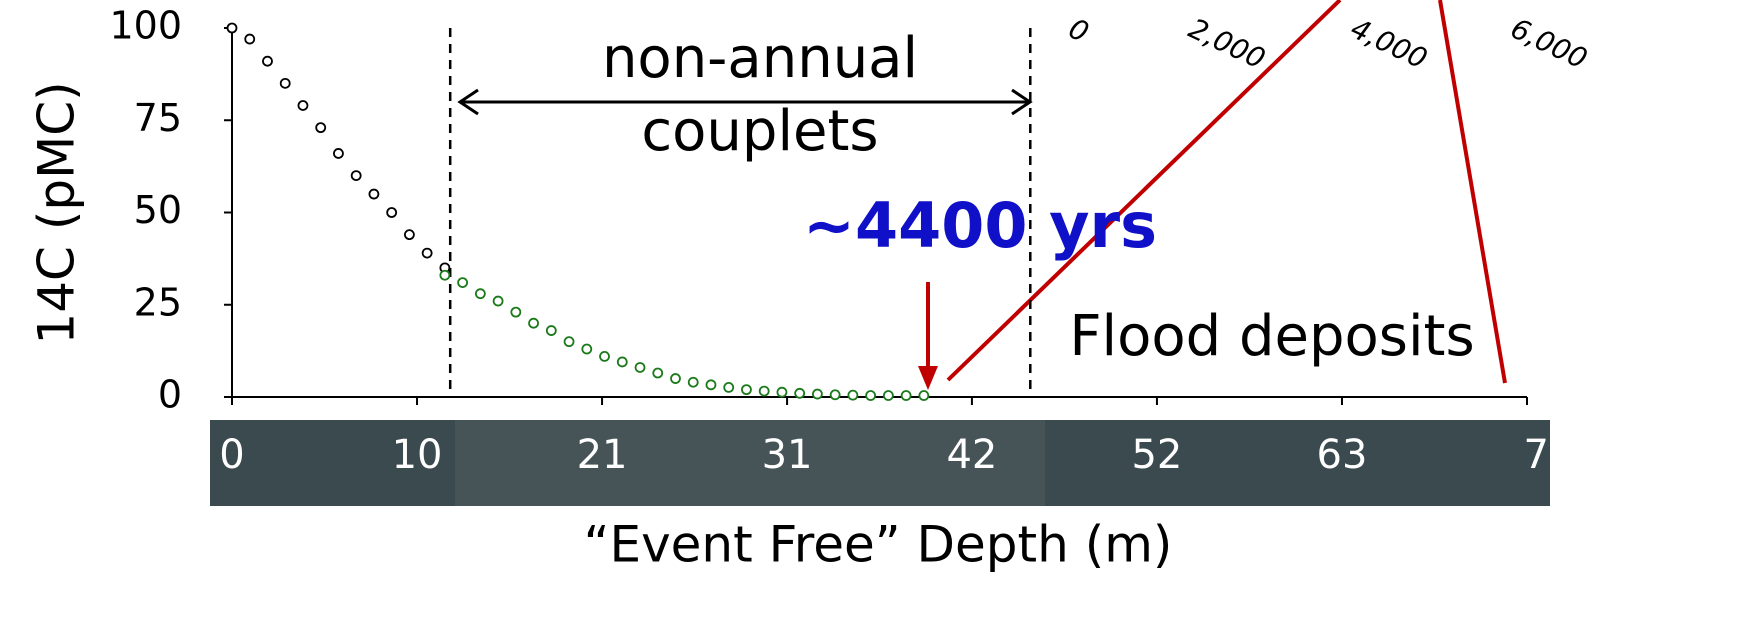 Image resolution: width=1737 pixels, height=638 pixels. I want to click on y-tick-label: 50, so click(158, 210).